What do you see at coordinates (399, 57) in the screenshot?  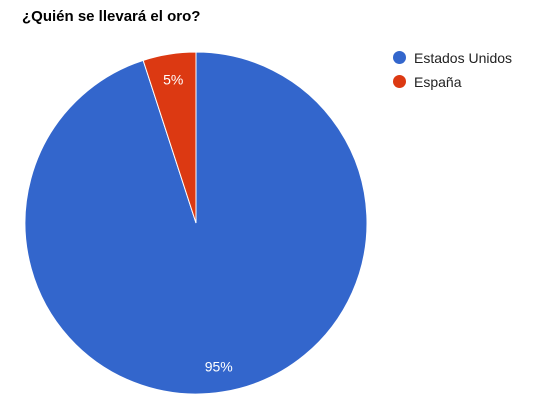 I see `legend-swatch-estados-unidos` at bounding box center [399, 57].